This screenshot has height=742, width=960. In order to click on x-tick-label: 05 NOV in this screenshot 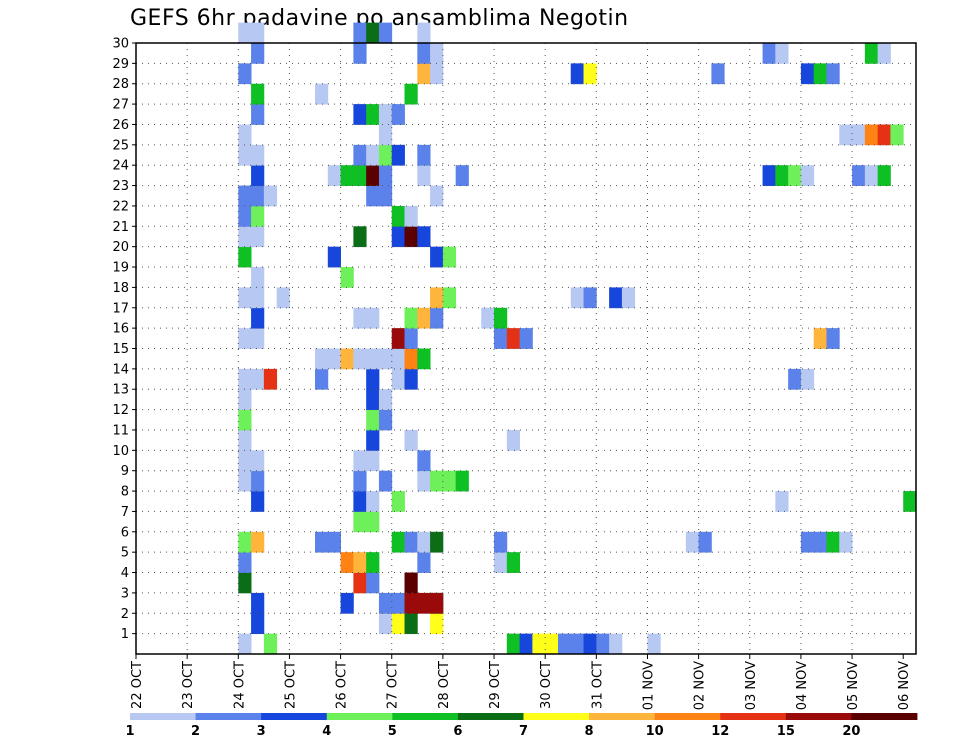, I will do `click(853, 685)`.